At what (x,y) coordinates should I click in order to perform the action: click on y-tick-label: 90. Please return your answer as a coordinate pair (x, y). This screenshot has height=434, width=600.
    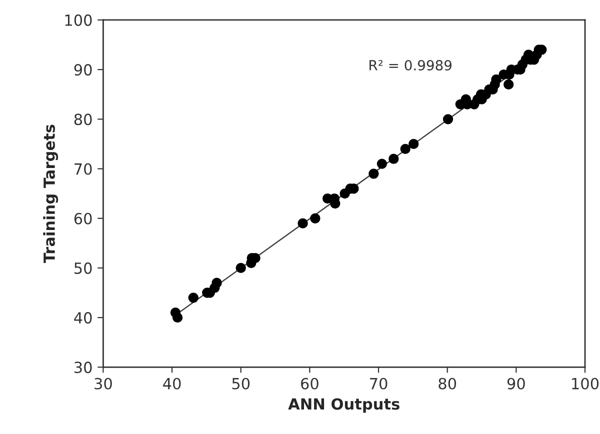
    Looking at the image, I should click on (83, 70).